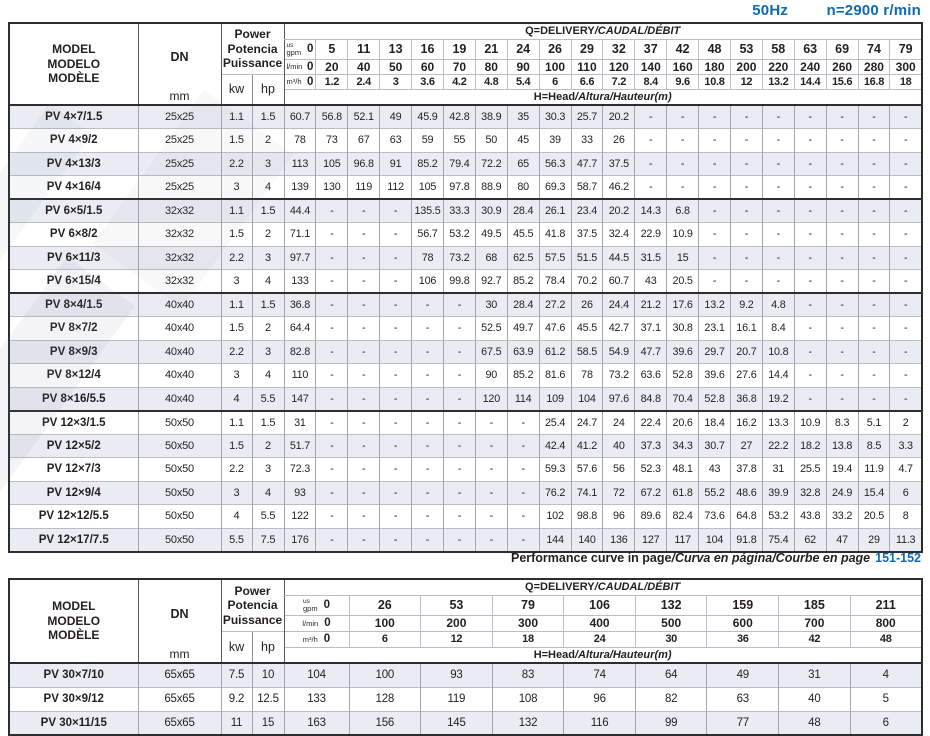 Image resolution: width=930 pixels, height=736 pixels. Describe the element at coordinates (873, 445) in the screenshot. I see `head-value-cell: 8.5` at that location.